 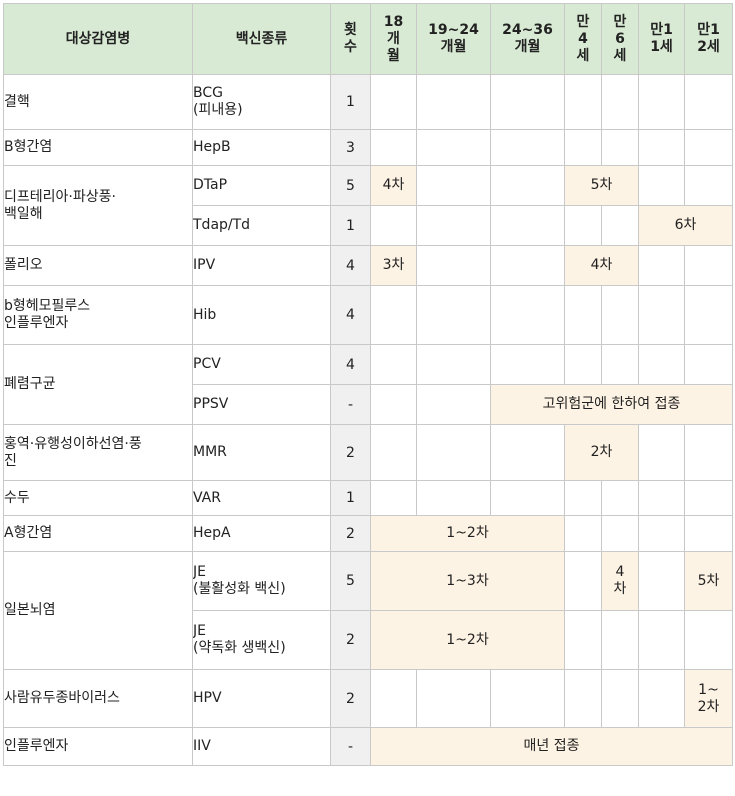 I want to click on dose-cell: 5차, so click(x=708, y=581).